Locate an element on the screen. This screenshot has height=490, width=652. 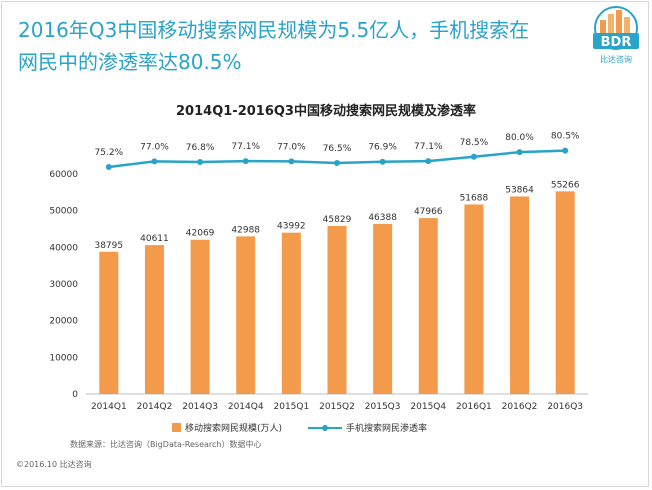
headline-line-2: 网民中的渗透率达80.5% is located at coordinates (130, 62).